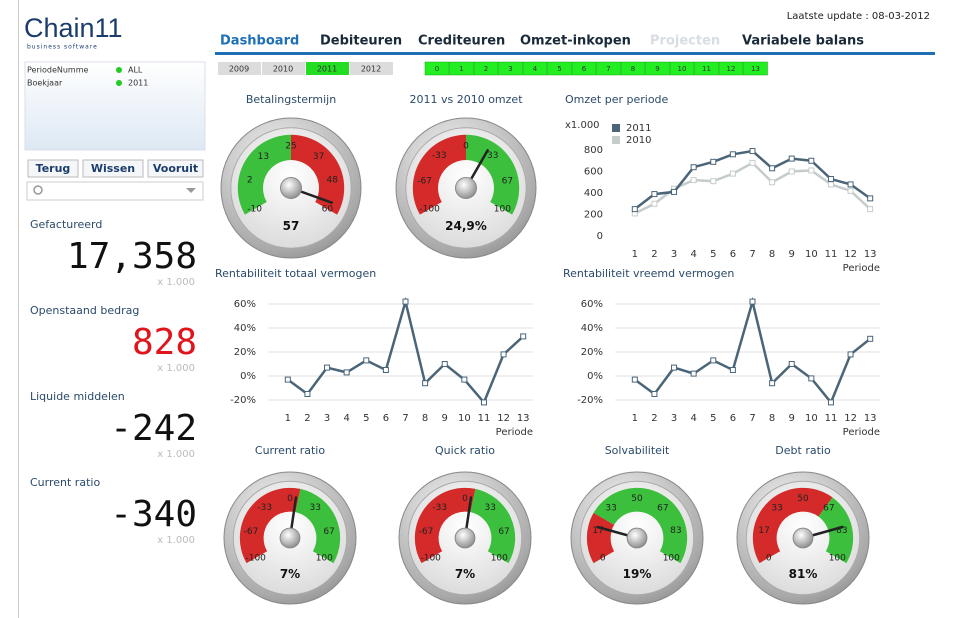 The width and height of the screenshot is (967, 618). What do you see at coordinates (255, 558) in the screenshot?
I see `gauge-tick-label: -100` at bounding box center [255, 558].